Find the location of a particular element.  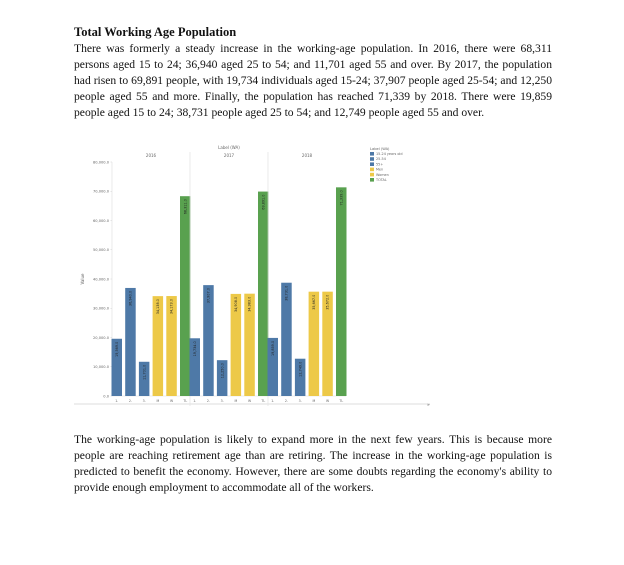

legend-item-label: Men is located at coordinates (379, 170).